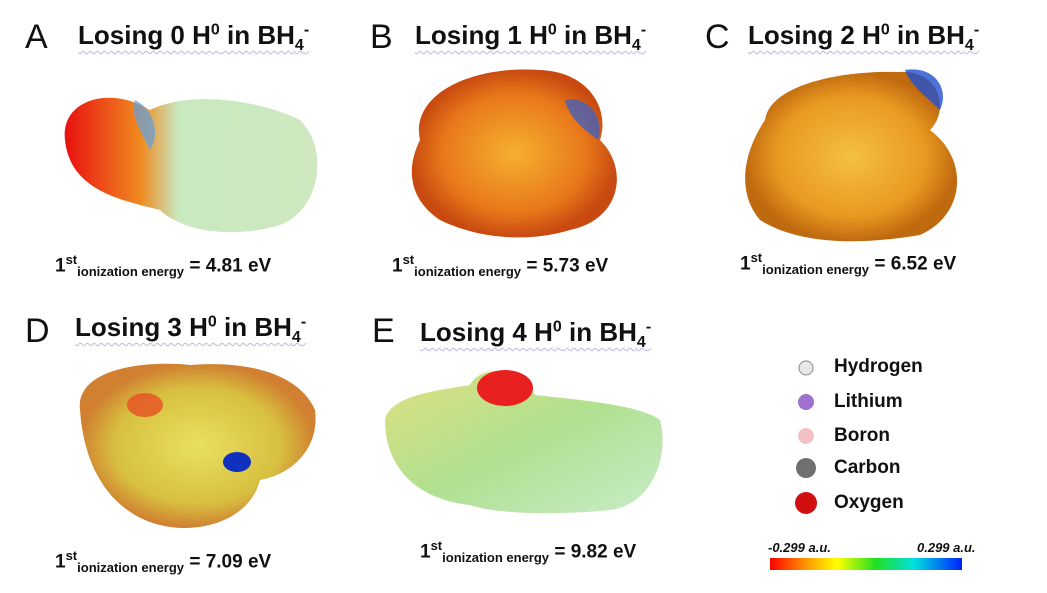  What do you see at coordinates (565, 266) in the screenshot?
I see `energy-part: = 5.73 eV` at bounding box center [565, 266].